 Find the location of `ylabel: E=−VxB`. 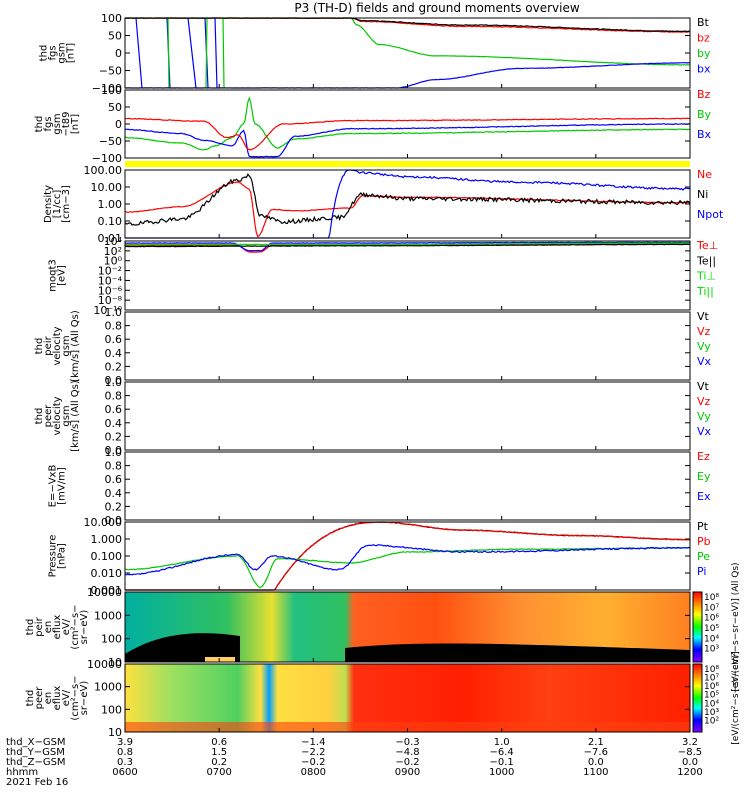

ylabel: E=−VxB is located at coordinates (53, 486).